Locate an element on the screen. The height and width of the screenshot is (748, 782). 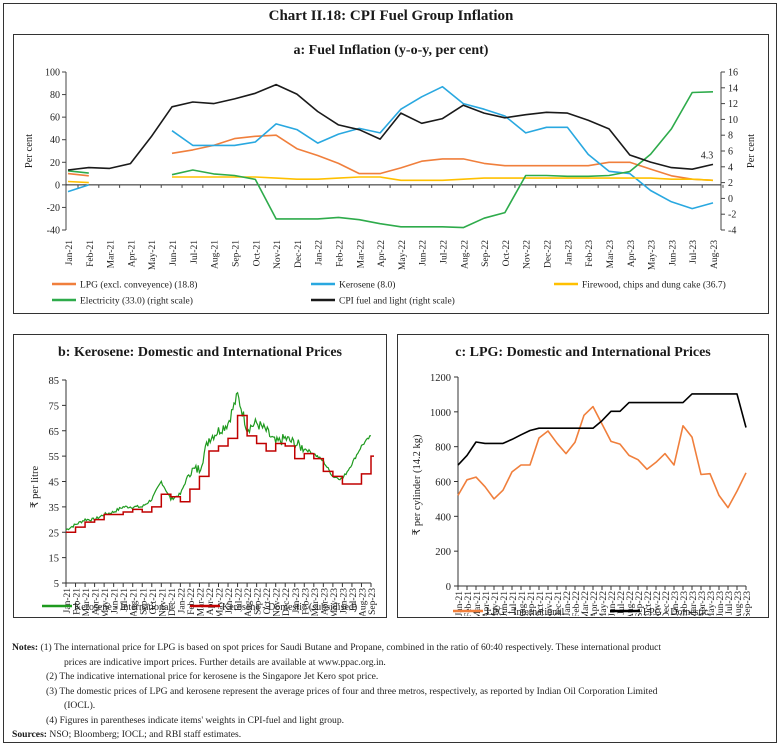
legend-label-kerosene-8-0: Kerosene (8.0) is located at coordinates (367, 285).